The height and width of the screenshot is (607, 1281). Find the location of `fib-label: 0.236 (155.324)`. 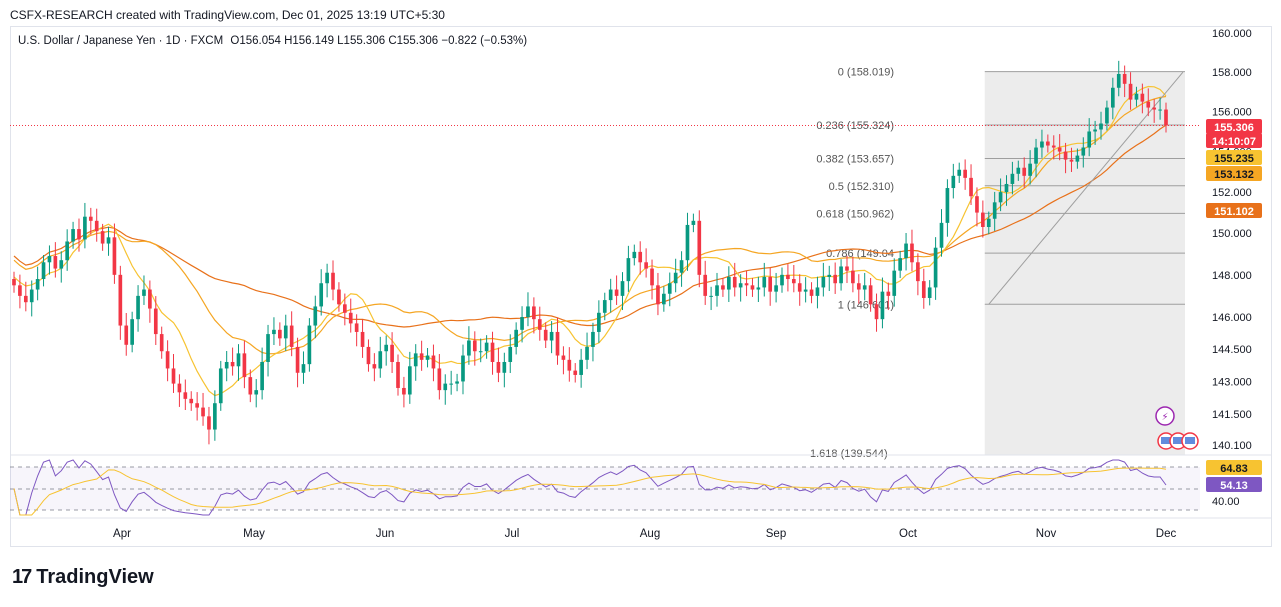

fib-label: 0.236 (155.324) is located at coordinates (855, 126).